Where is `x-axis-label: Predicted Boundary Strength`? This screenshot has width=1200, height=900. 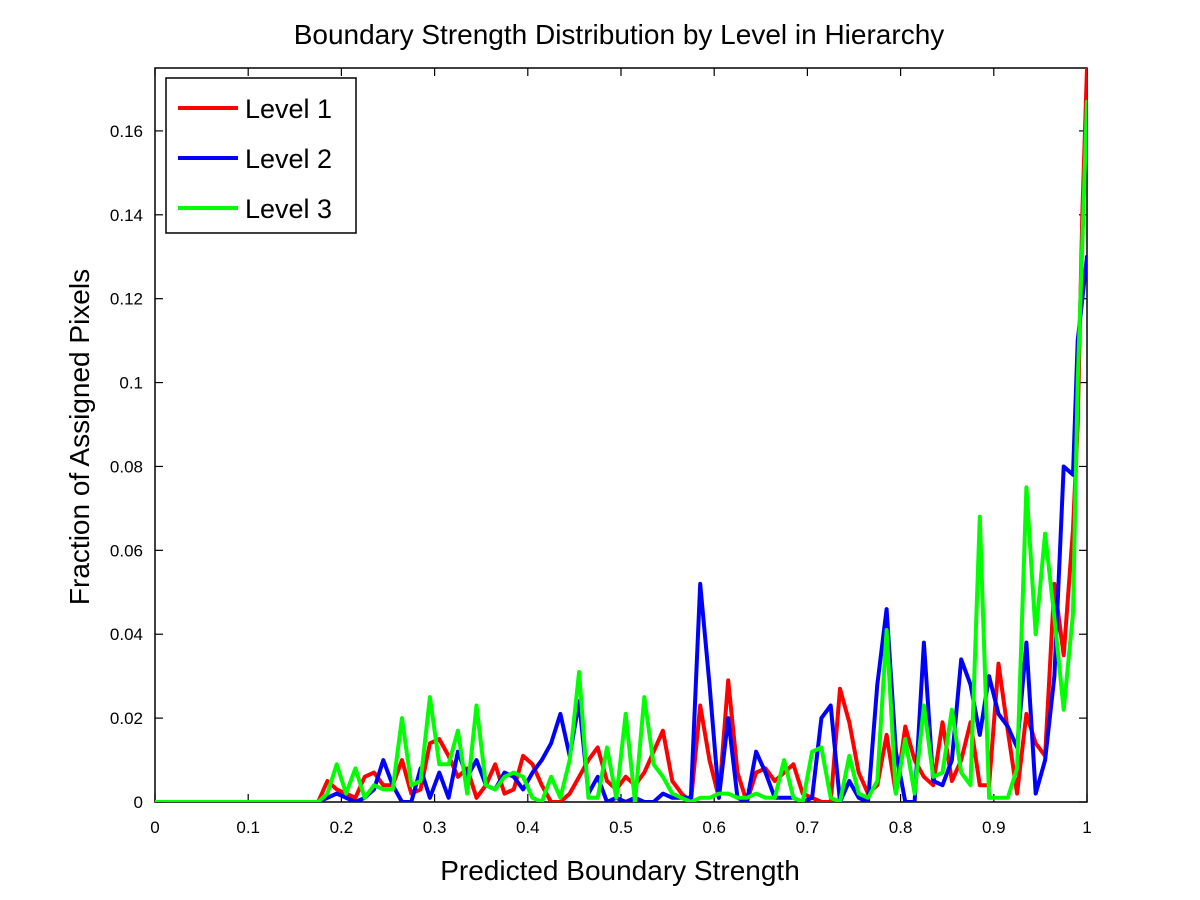 x-axis-label: Predicted Boundary Strength is located at coordinates (620, 870).